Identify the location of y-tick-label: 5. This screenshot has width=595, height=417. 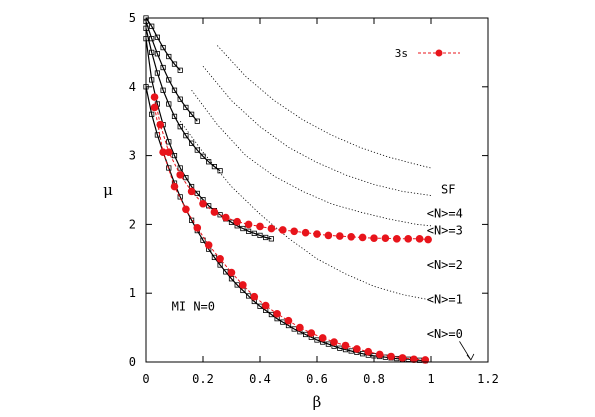
(132, 18).